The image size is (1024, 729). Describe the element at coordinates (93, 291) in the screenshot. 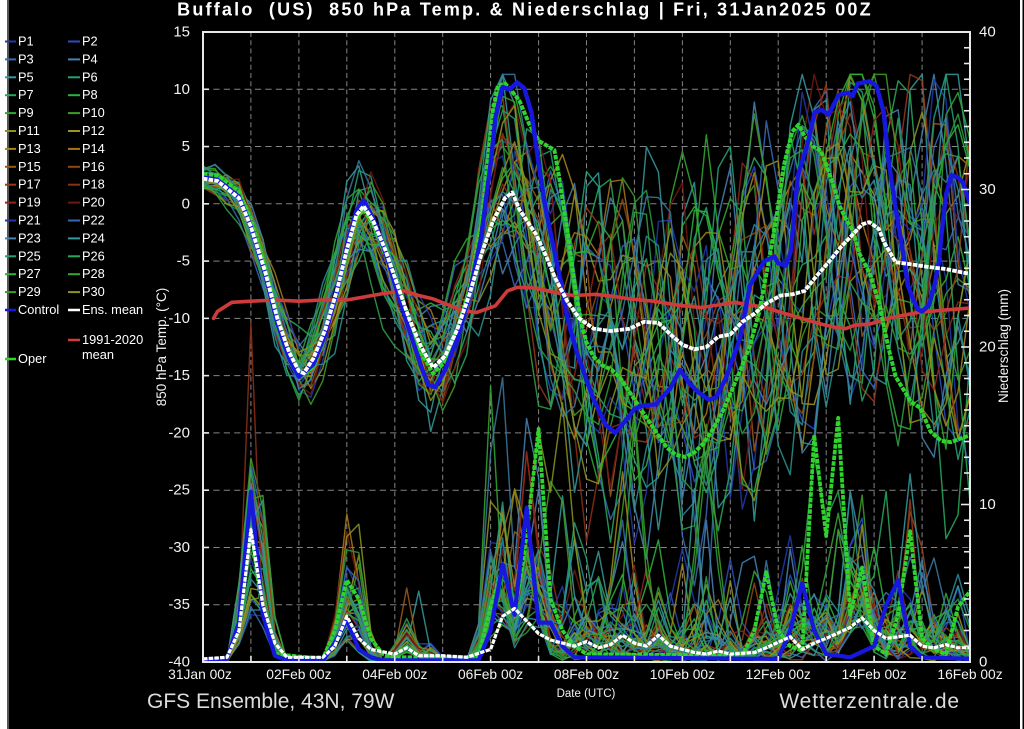

I see `svg-text: P30` at that location.